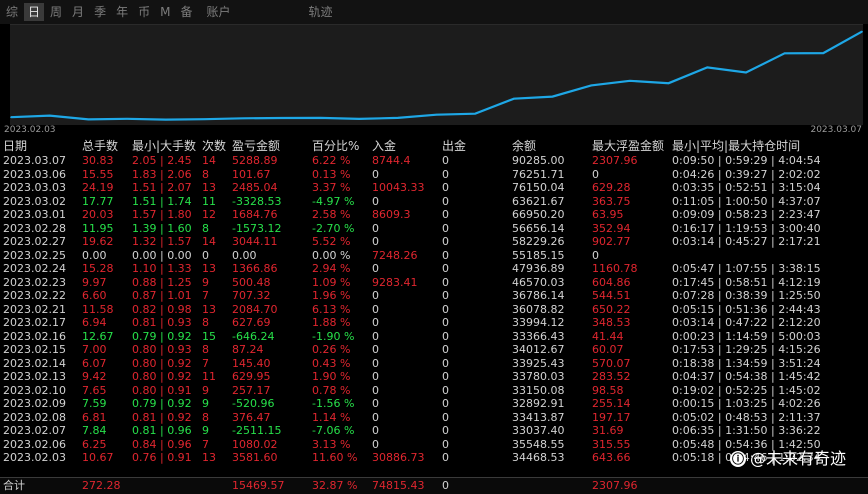 The height and width of the screenshot is (494, 868). Describe the element at coordinates (209, 214) in the screenshot. I see `row-count: 12` at that location.